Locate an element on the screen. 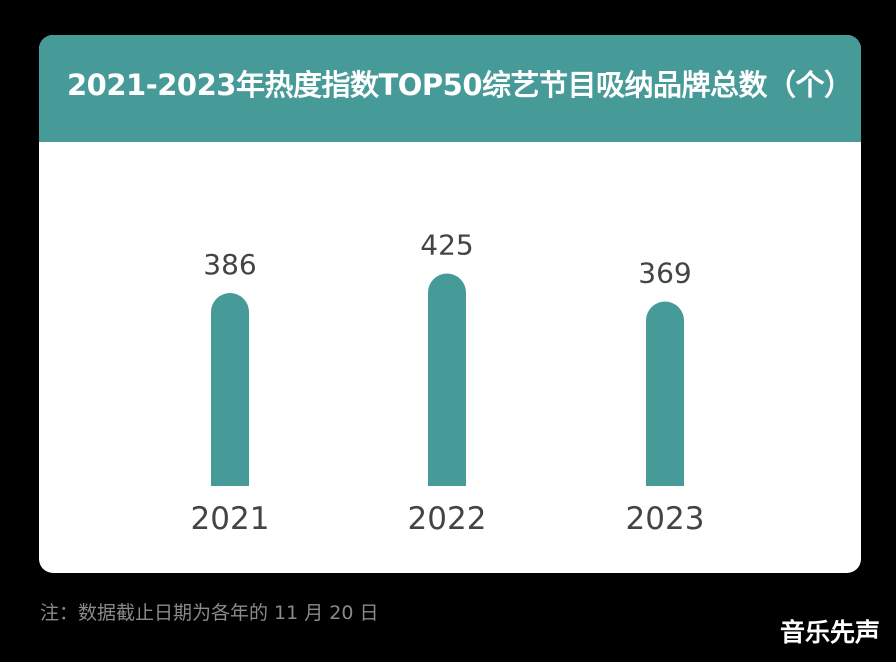  bar-2021 is located at coordinates (230, 389).